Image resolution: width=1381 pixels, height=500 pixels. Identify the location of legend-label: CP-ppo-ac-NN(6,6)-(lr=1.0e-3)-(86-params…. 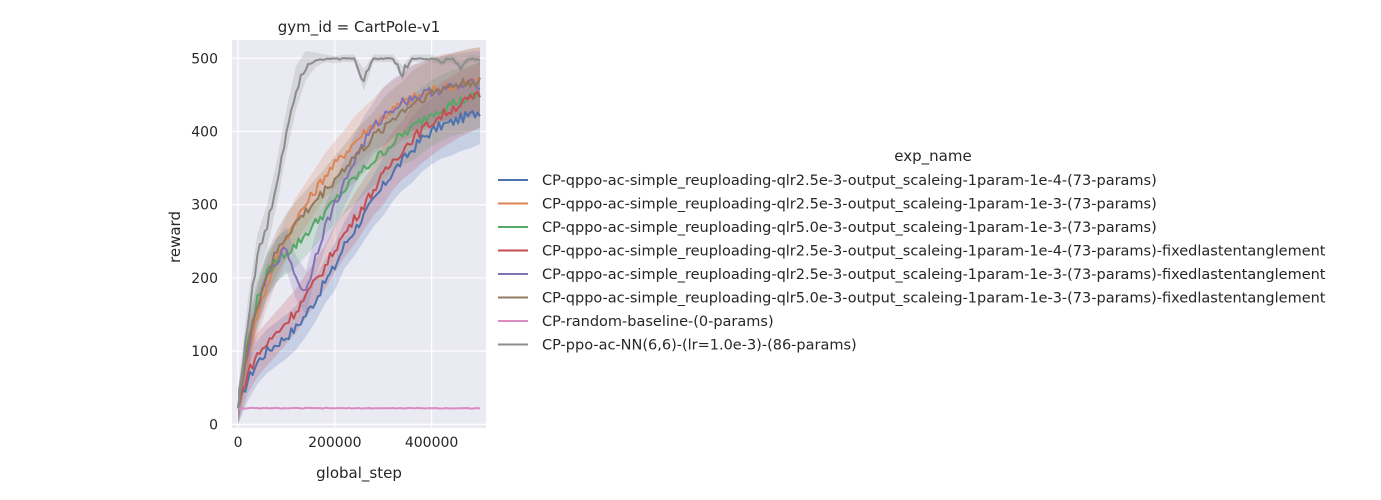
(699, 346).